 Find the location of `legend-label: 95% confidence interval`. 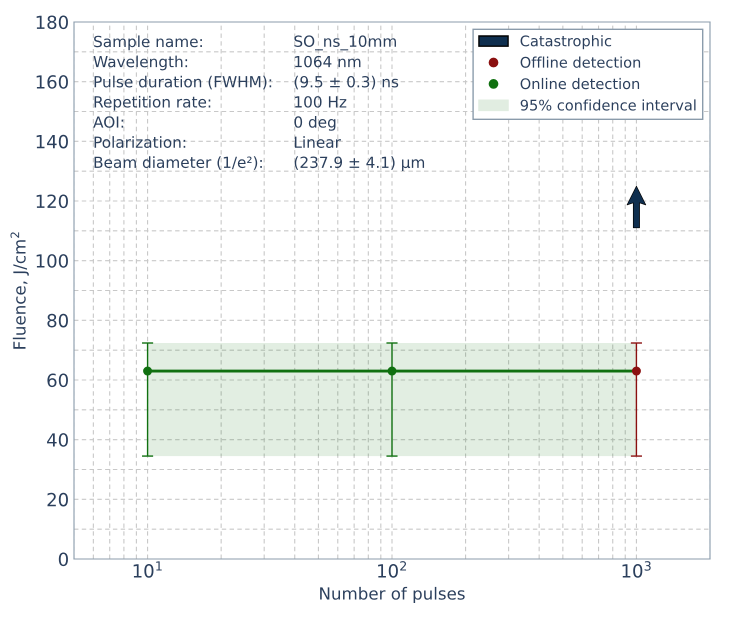

legend-label: 95% confidence interval is located at coordinates (608, 105).